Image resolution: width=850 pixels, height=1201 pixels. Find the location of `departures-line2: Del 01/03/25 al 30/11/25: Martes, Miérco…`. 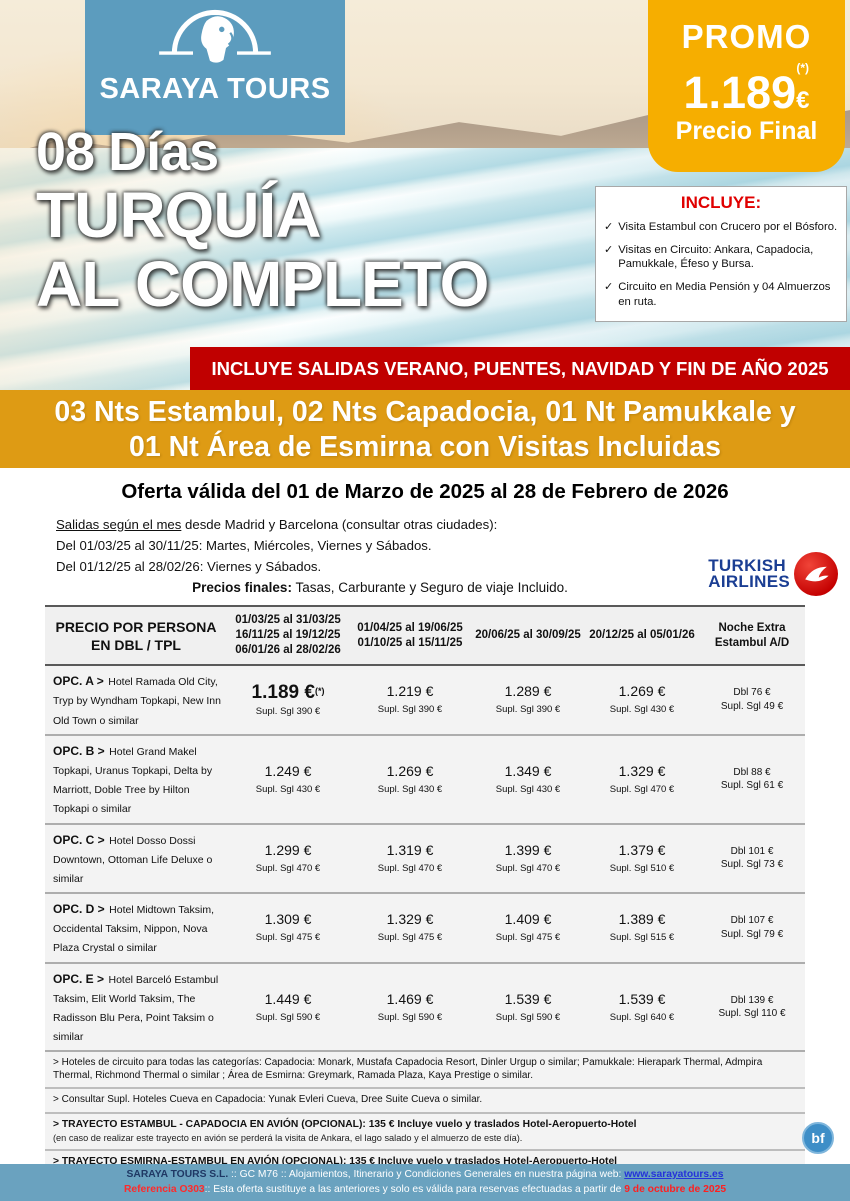

departures-line2: Del 01/03/25 al 30/11/25: Martes, Miérco… is located at coordinates (244, 546).